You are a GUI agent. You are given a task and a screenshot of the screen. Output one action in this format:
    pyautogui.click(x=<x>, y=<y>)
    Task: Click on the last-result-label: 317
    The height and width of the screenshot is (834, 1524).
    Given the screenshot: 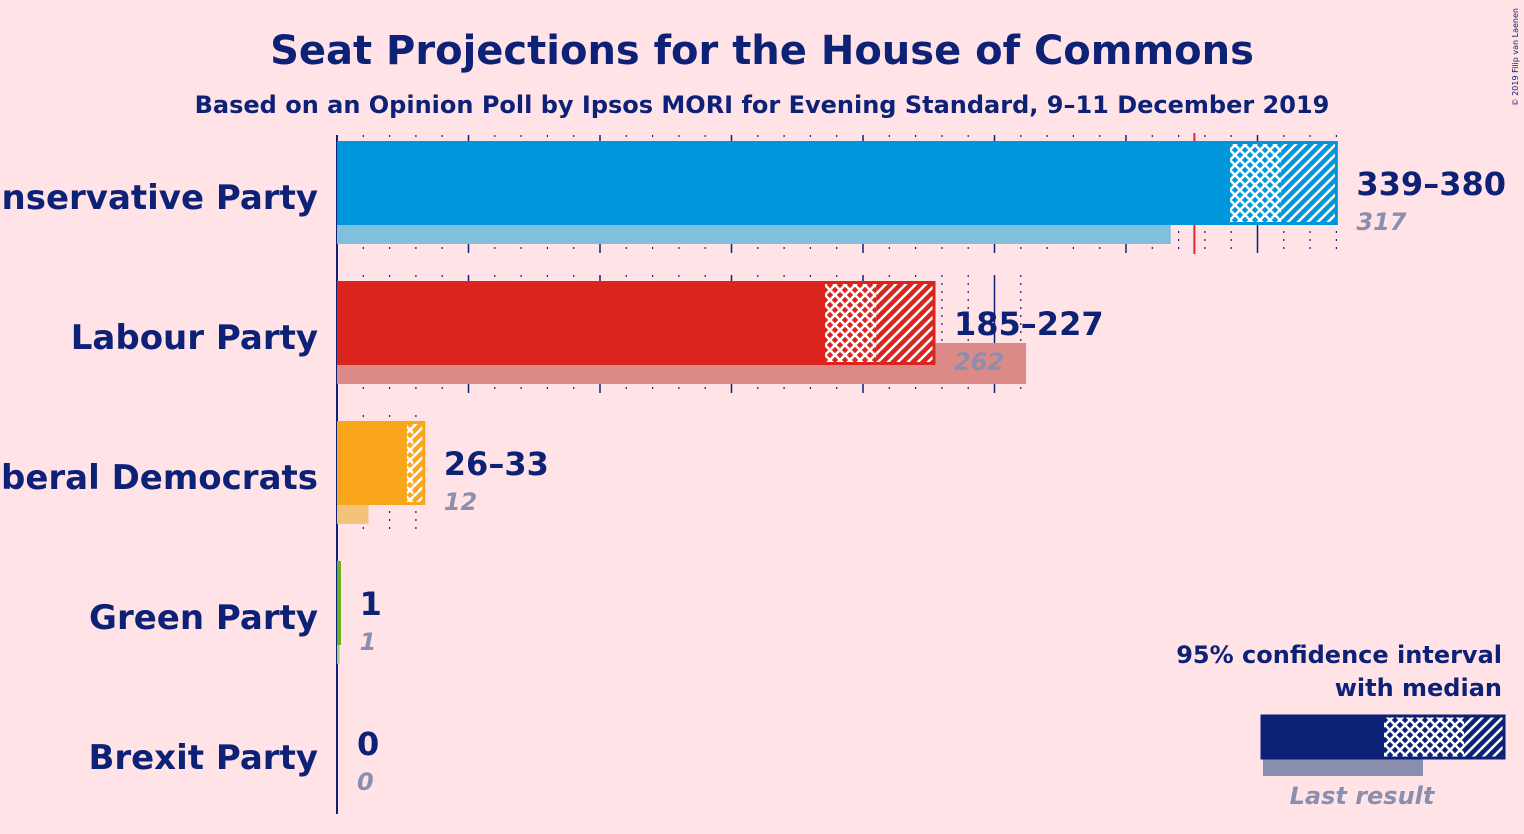 What is the action you would take?
    pyautogui.click(x=1381, y=222)
    